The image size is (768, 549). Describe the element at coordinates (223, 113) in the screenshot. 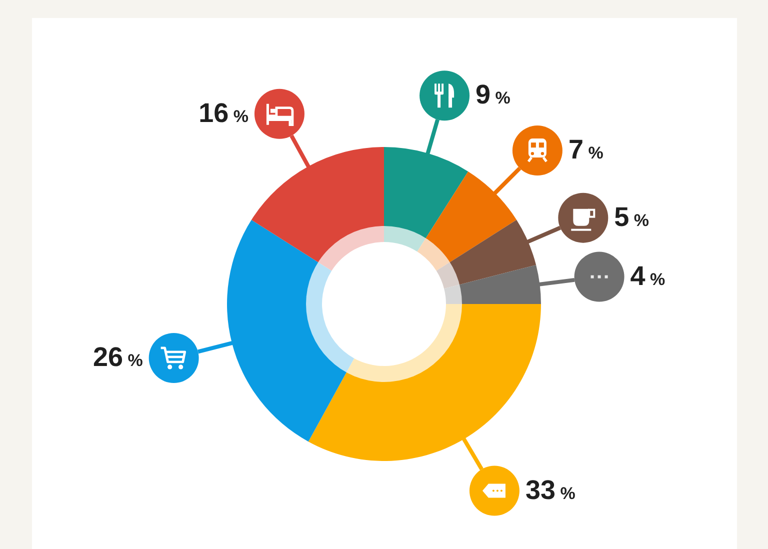

I see `data-label: 16 %` at that location.